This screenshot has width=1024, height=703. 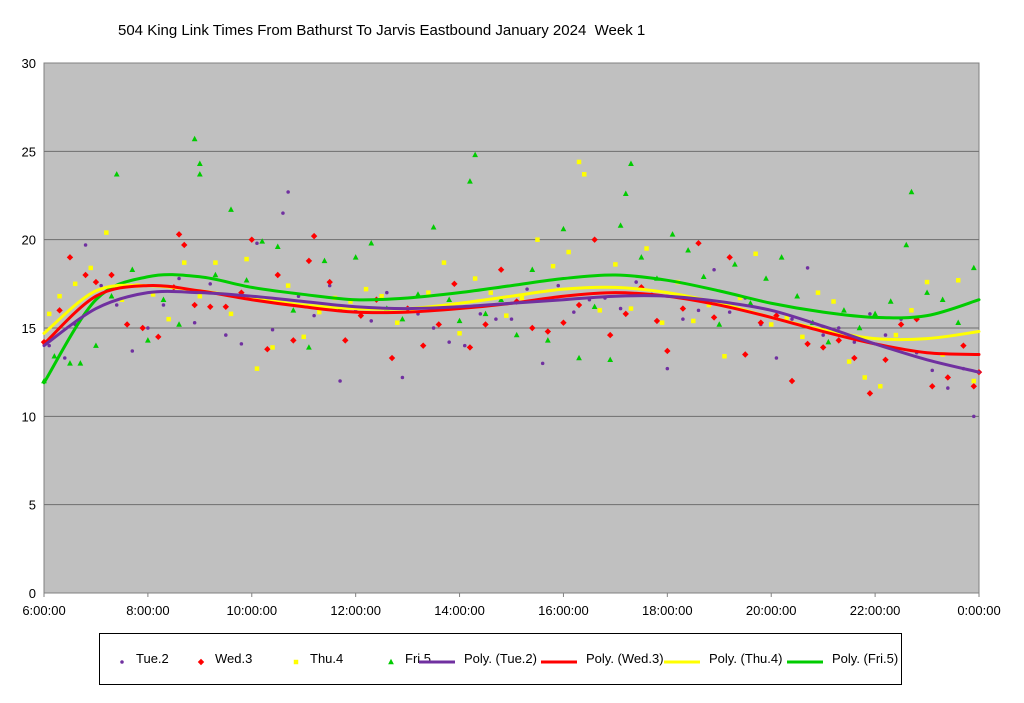 I want to click on y-tick-label: 10, so click(x=29, y=416).